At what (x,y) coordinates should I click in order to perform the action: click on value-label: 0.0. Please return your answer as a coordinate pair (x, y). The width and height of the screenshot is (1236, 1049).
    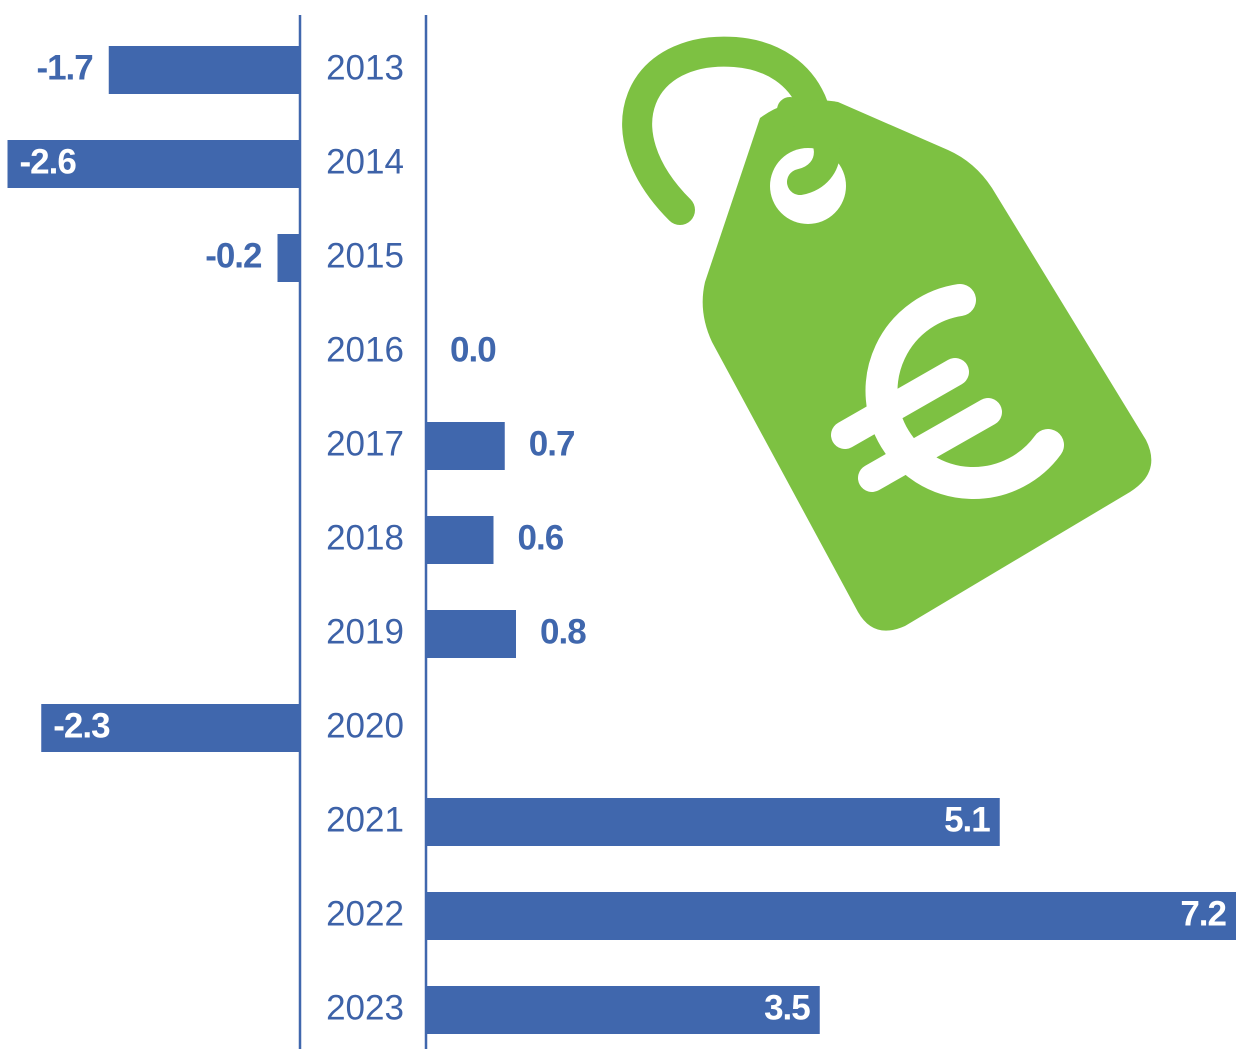
    Looking at the image, I should click on (473, 349).